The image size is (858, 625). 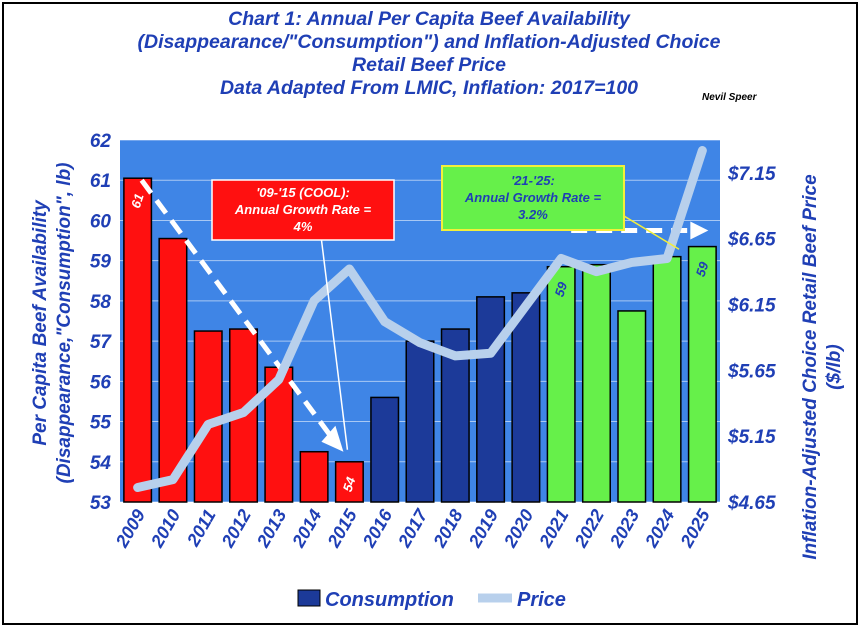 I want to click on left-axis-title-line-1: Per Capita Beef Availability, so click(x=40, y=322).